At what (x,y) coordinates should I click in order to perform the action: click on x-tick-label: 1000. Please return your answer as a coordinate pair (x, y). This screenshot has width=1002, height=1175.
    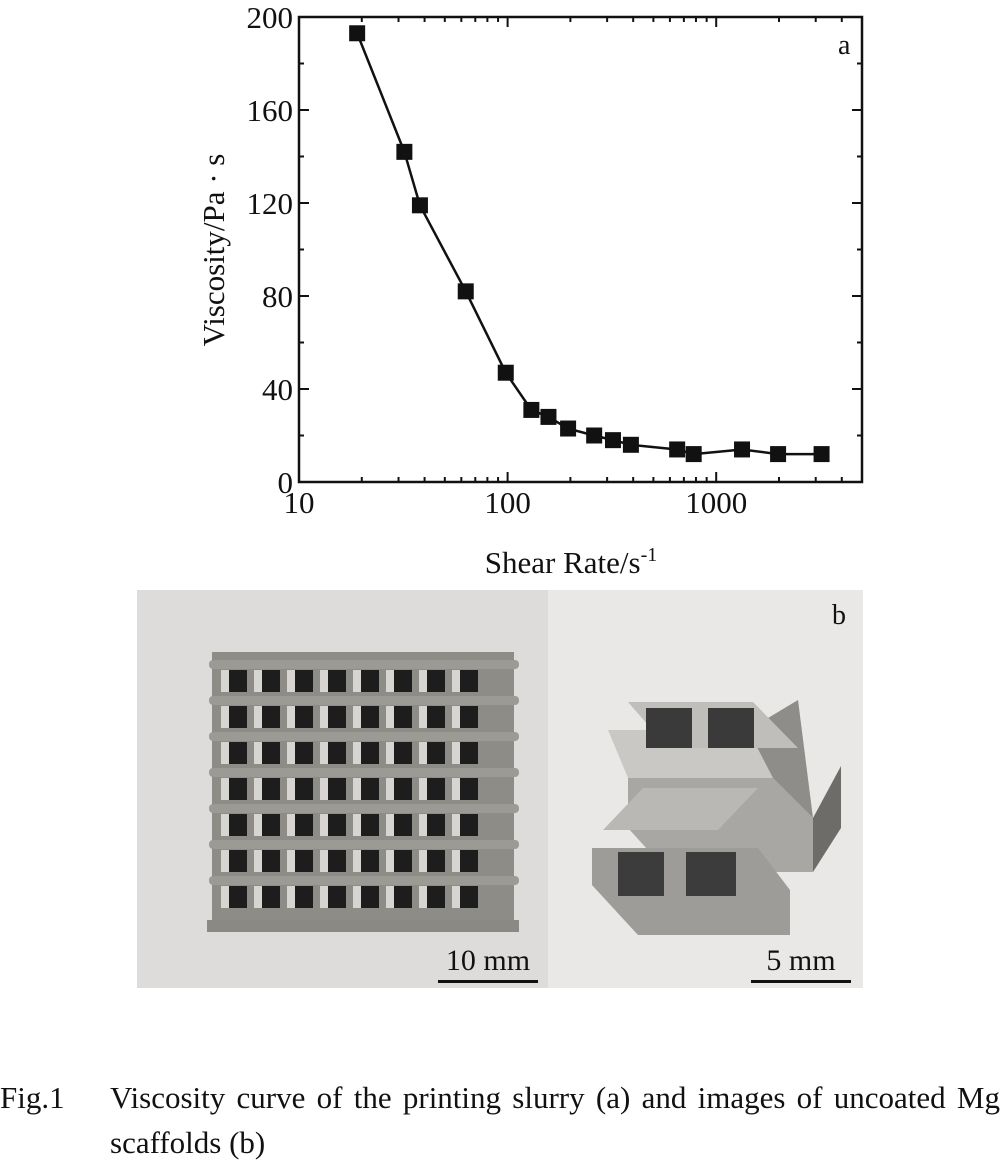
    Looking at the image, I should click on (716, 502).